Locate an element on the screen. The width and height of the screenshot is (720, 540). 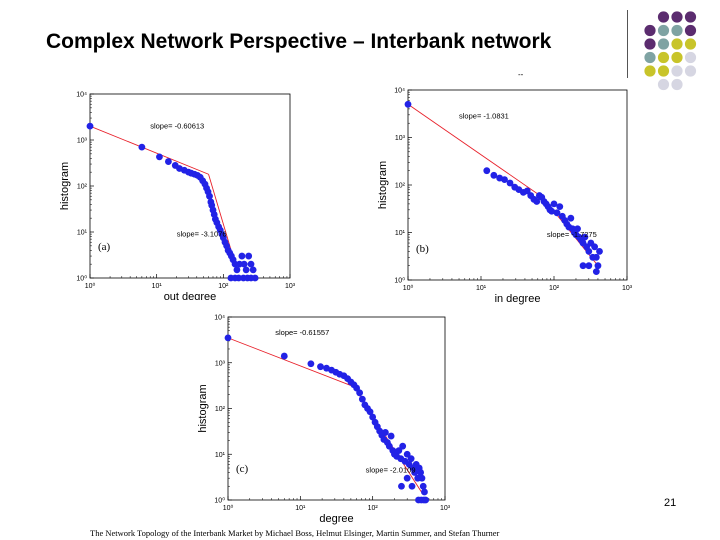
page-number: 21 is located at coordinates (670, 503).